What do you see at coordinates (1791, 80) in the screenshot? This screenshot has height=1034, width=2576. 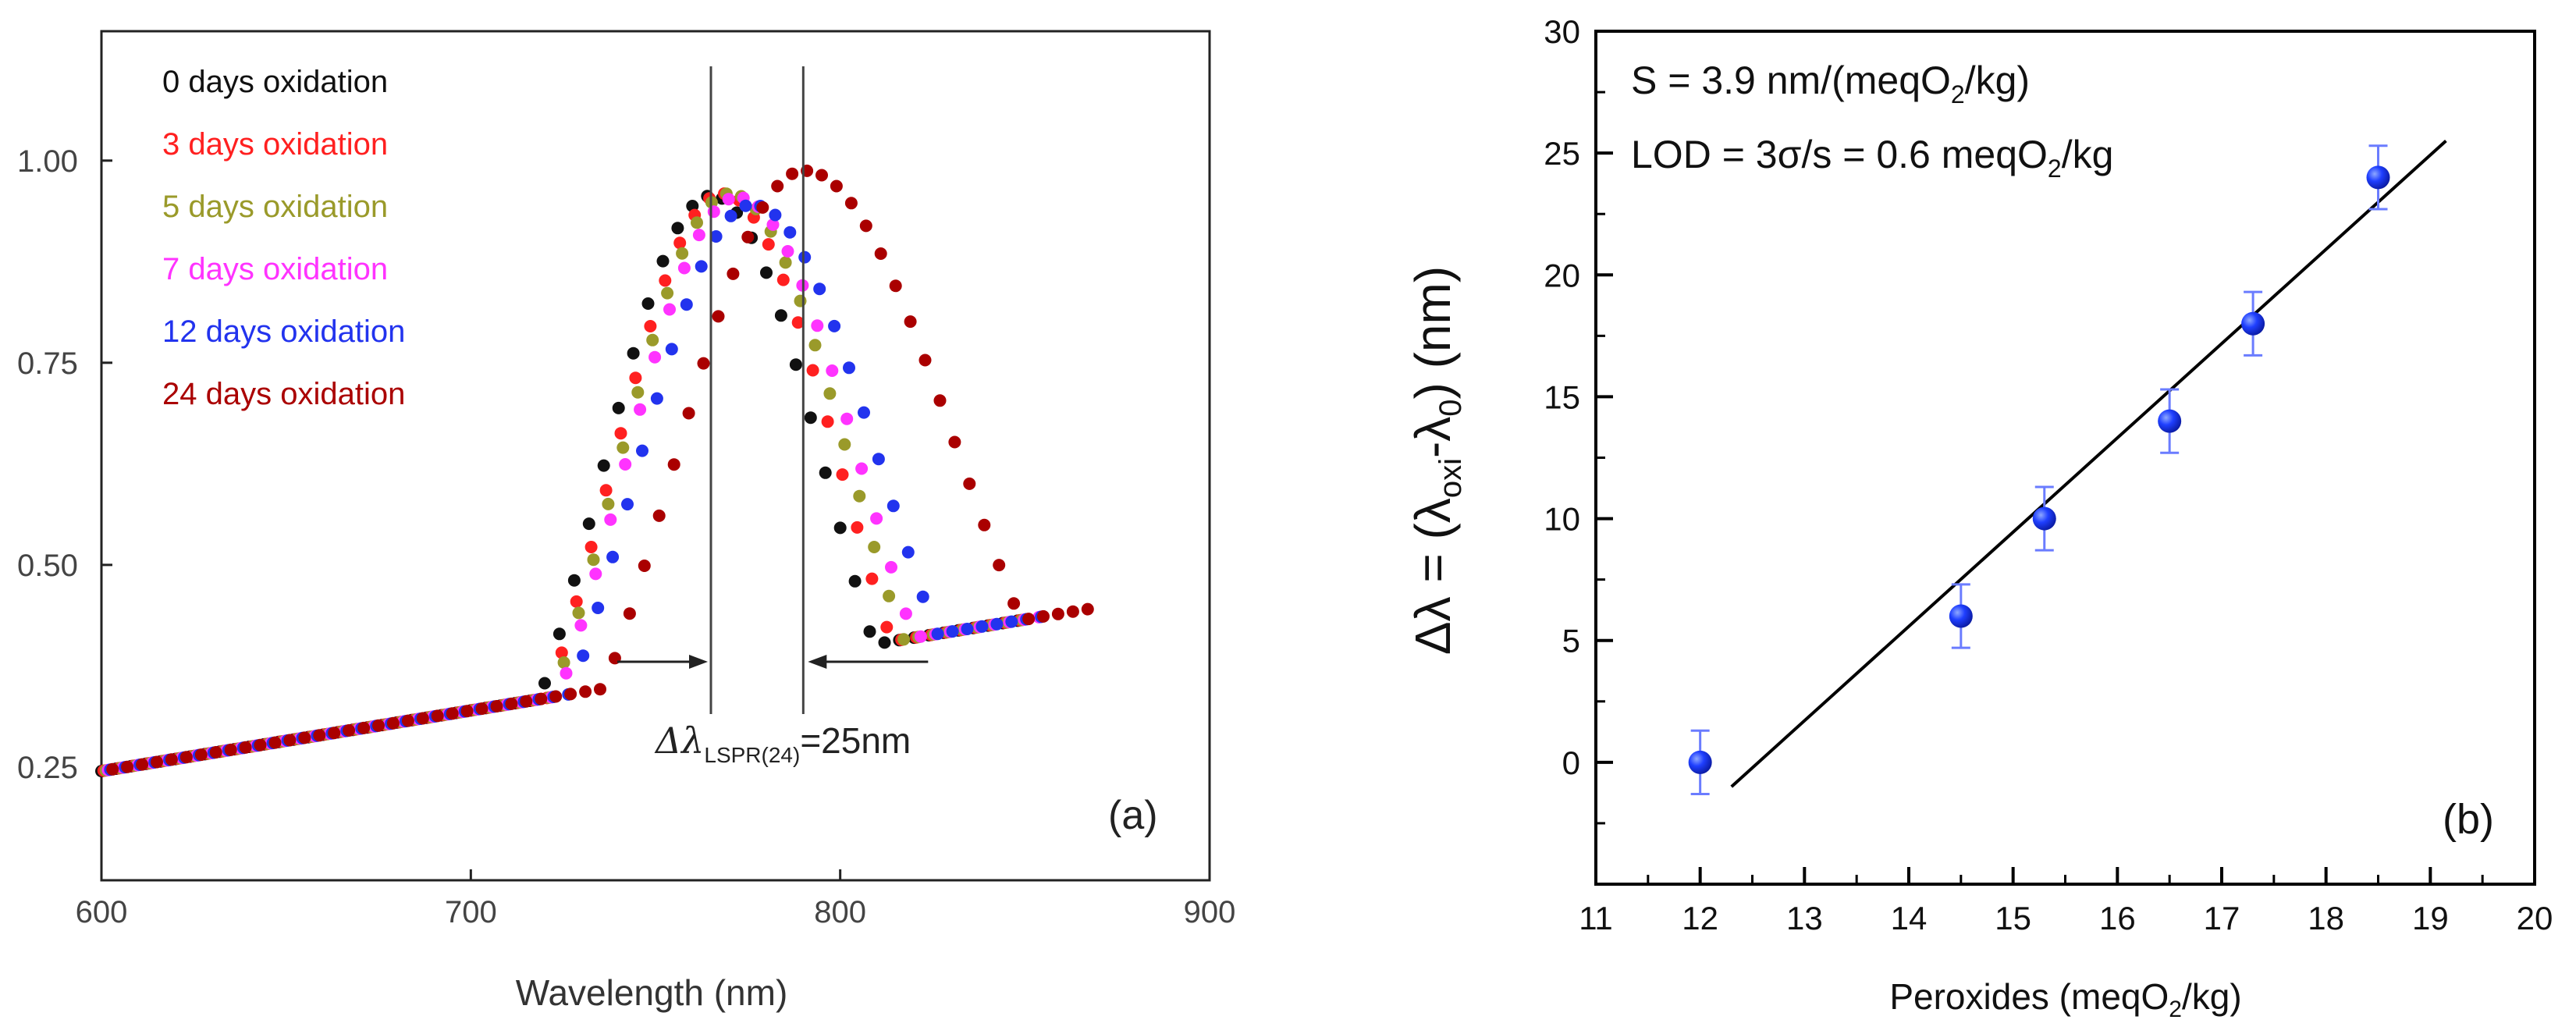 I see `sensitivity-text: S = 3.9 nm/(meqO` at bounding box center [1791, 80].